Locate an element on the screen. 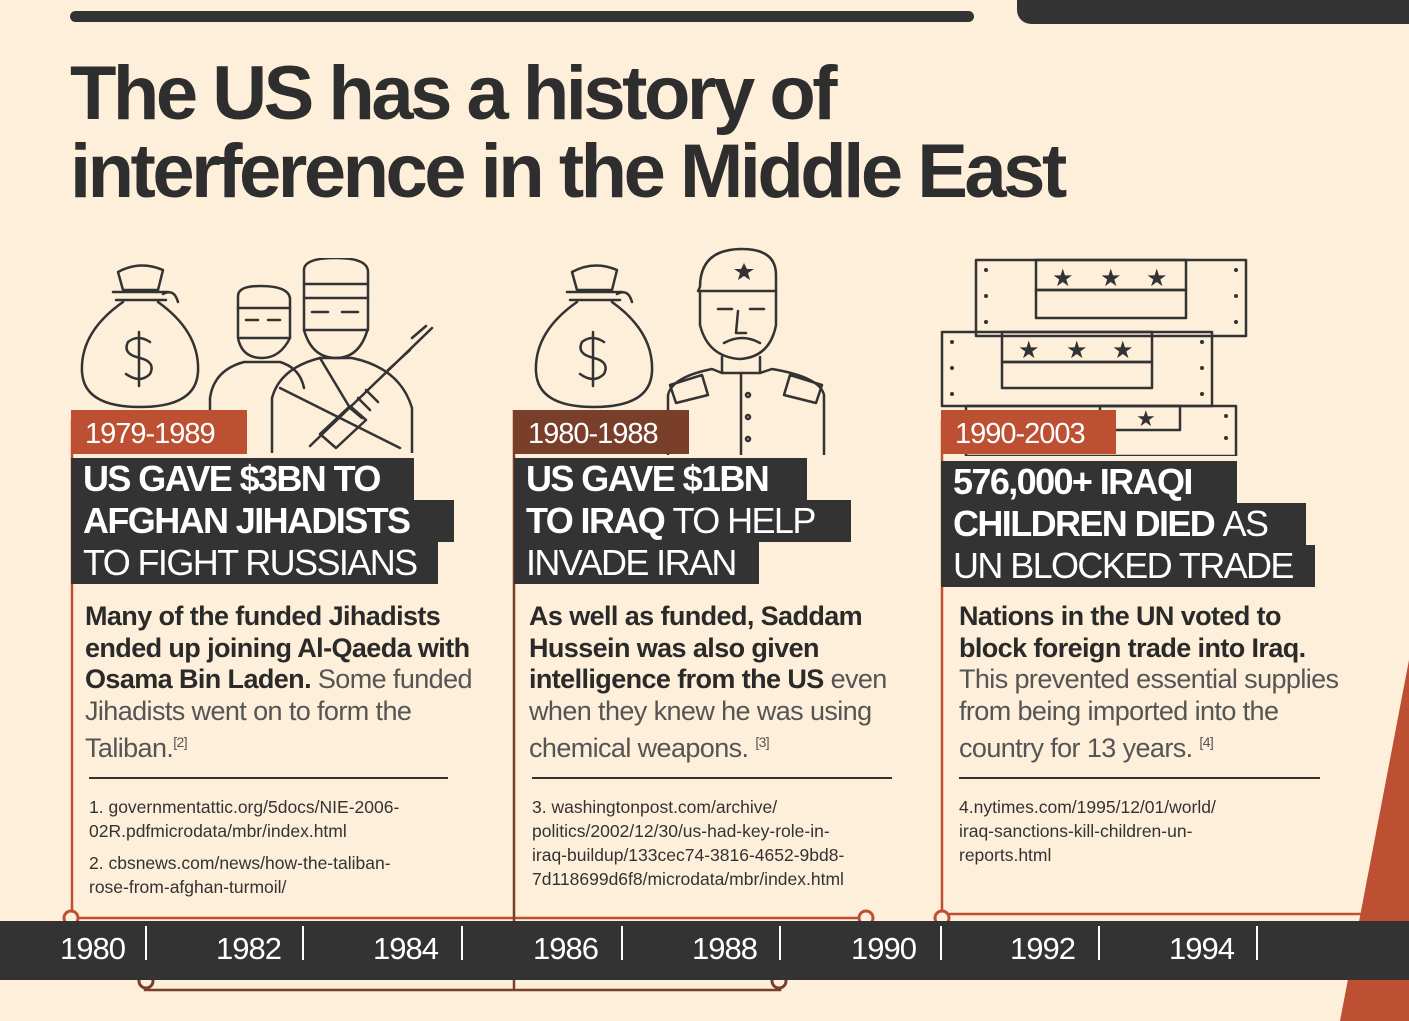 This screenshot has width=1409, height=1021. event-headline-line: US GAVE $3BN TO is located at coordinates (242, 479).